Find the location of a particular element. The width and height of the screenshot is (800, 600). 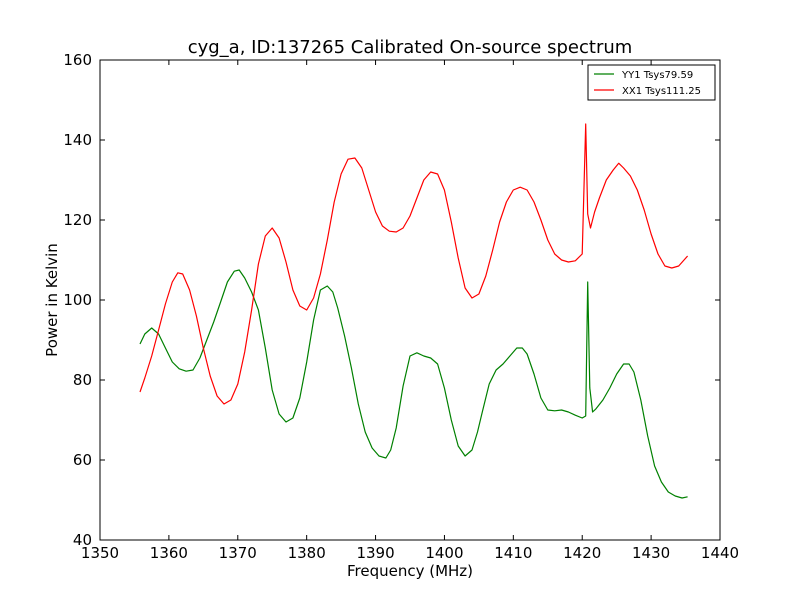

legend-box is located at coordinates (651, 82).